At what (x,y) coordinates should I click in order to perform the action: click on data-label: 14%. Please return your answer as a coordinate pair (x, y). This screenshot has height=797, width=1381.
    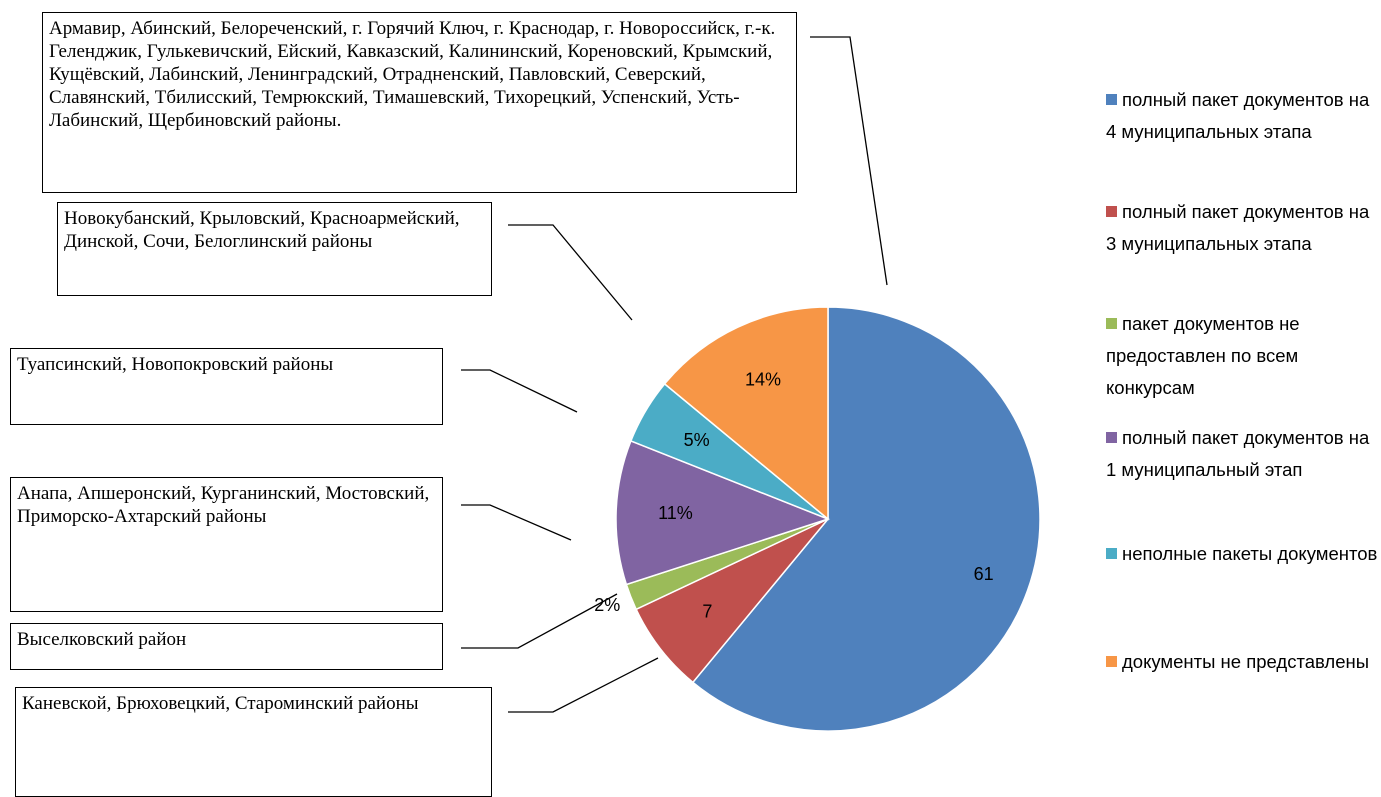
    Looking at the image, I should click on (763, 380).